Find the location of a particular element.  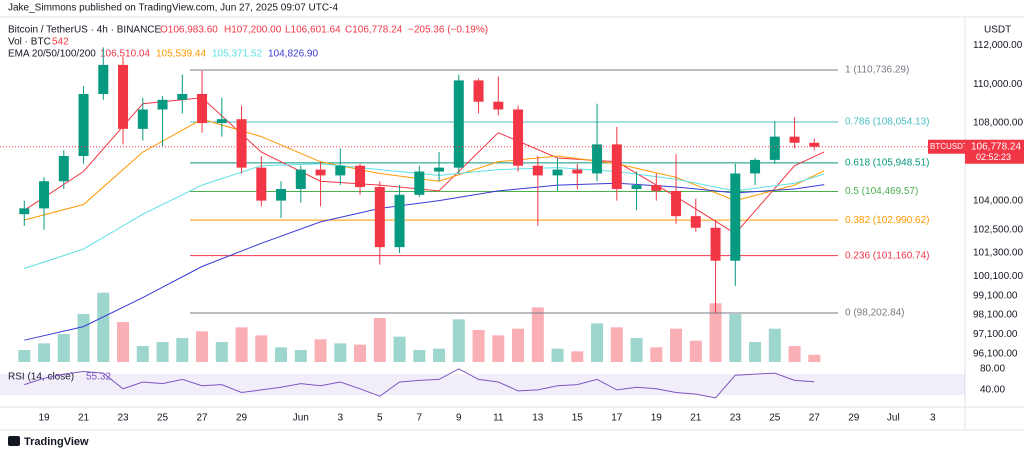

x-tick-label: Jul is located at coordinates (893, 418).